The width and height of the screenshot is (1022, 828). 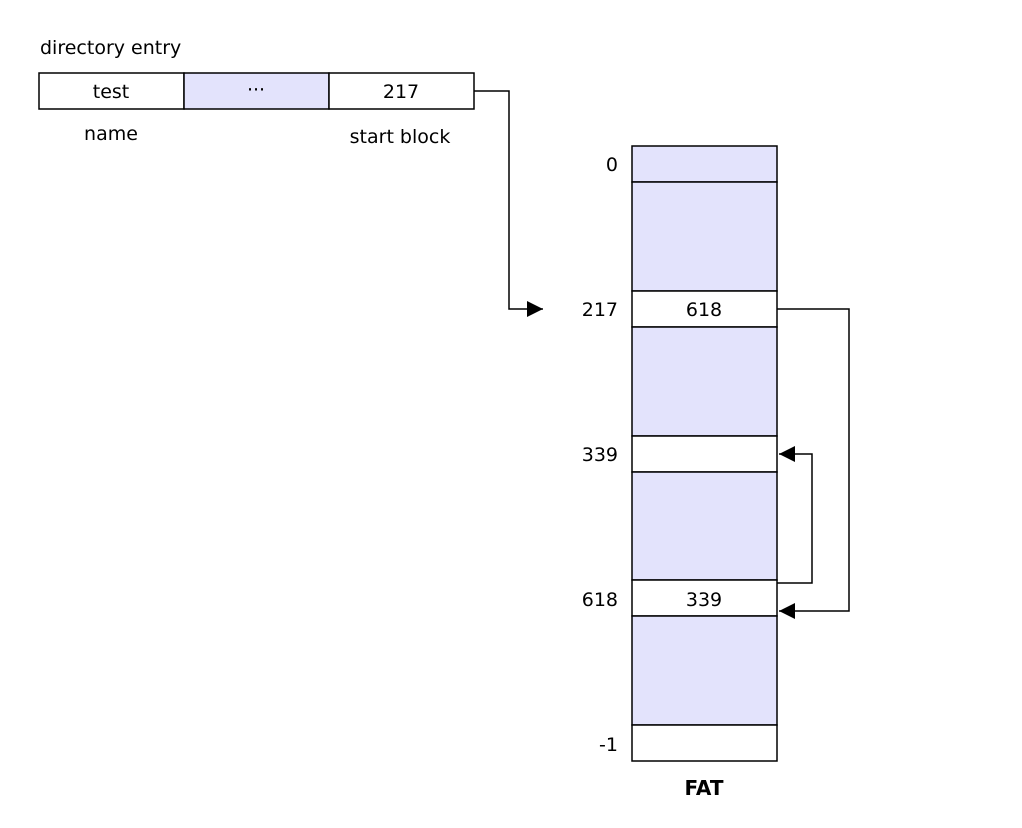 I want to click on start-block-field-value: 217, so click(x=401, y=92).